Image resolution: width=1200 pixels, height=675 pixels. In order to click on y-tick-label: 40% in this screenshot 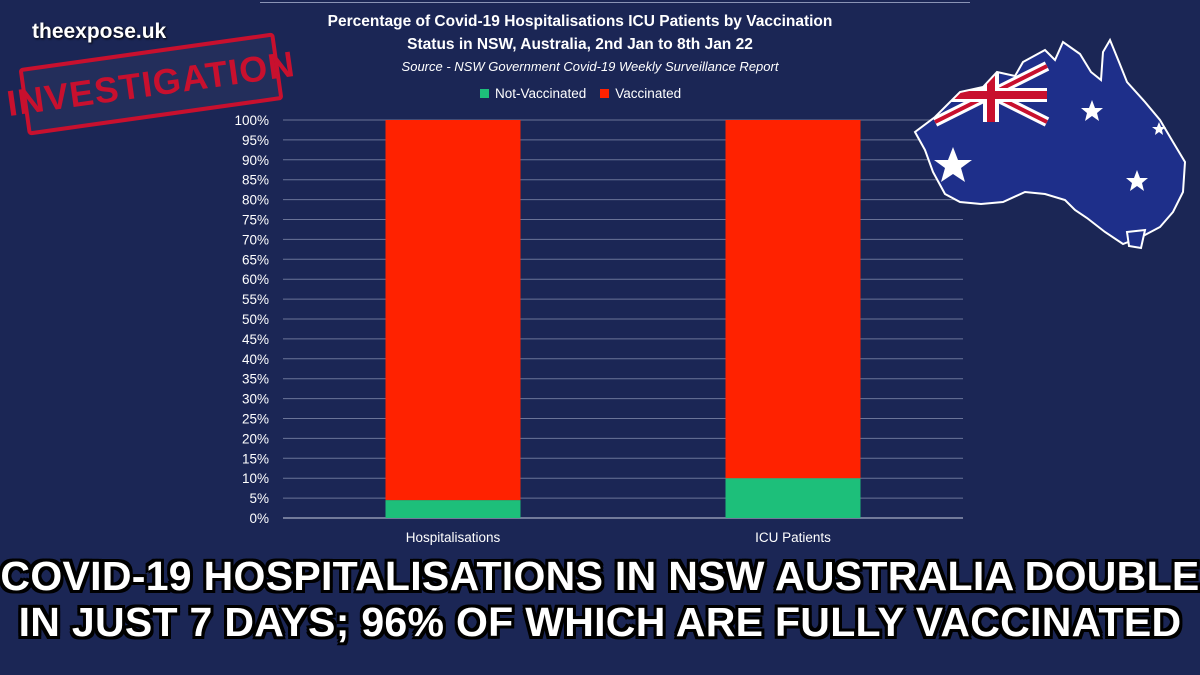, I will do `click(255, 359)`.